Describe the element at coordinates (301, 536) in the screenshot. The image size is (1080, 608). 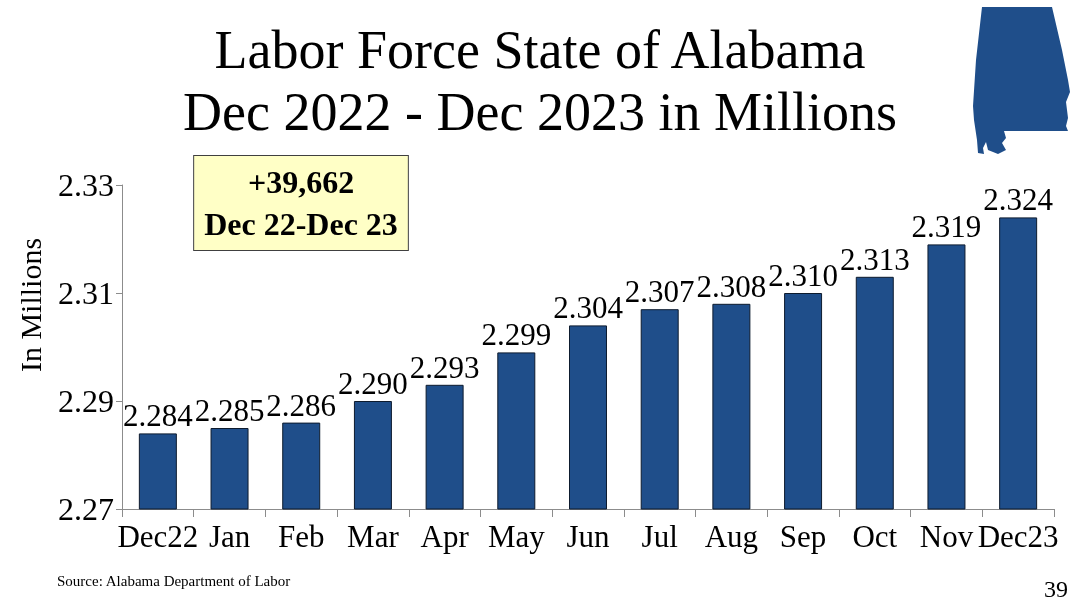
I see `x-tick-label: Feb` at that location.